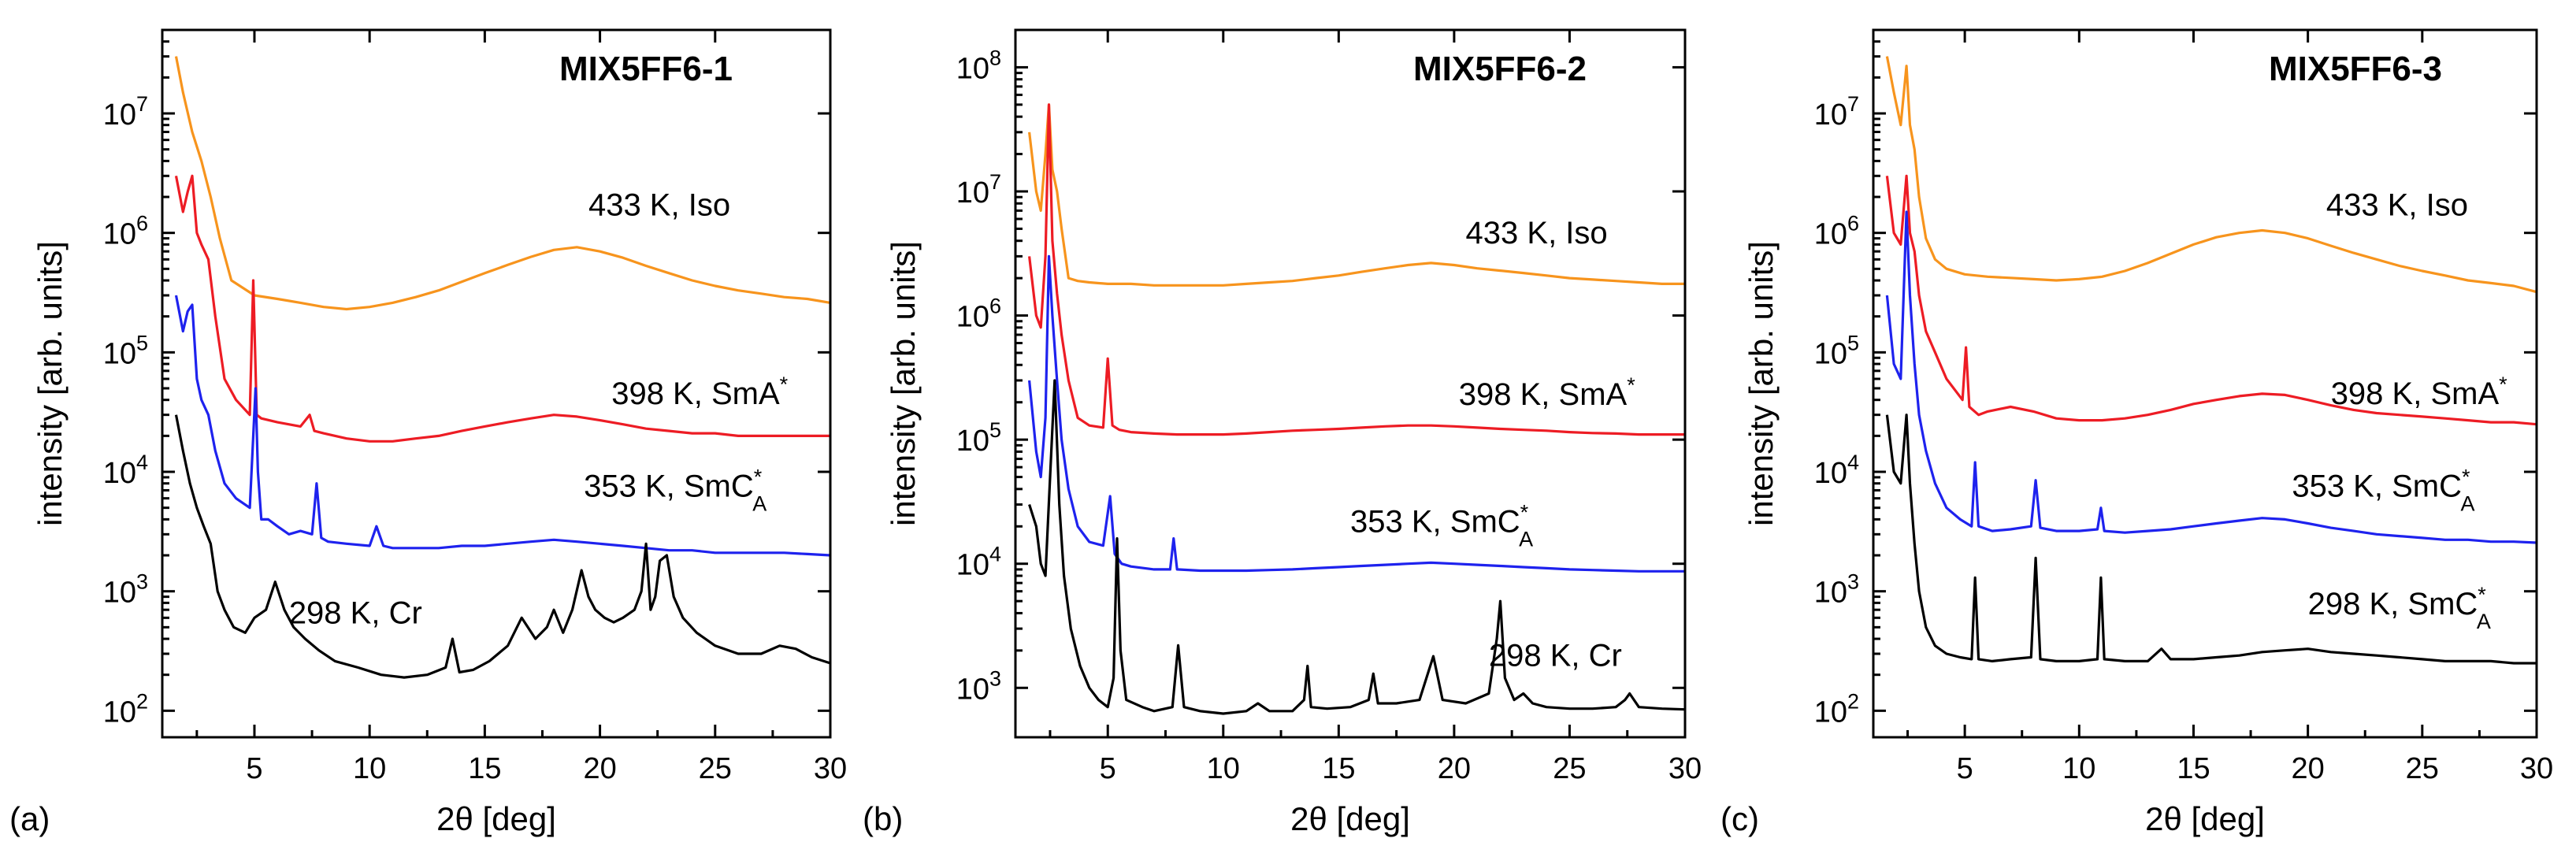 Image resolution: width=2576 pixels, height=868 pixels. Describe the element at coordinates (2355, 69) in the screenshot. I see `panel-title: MIX5FF6-3` at that location.